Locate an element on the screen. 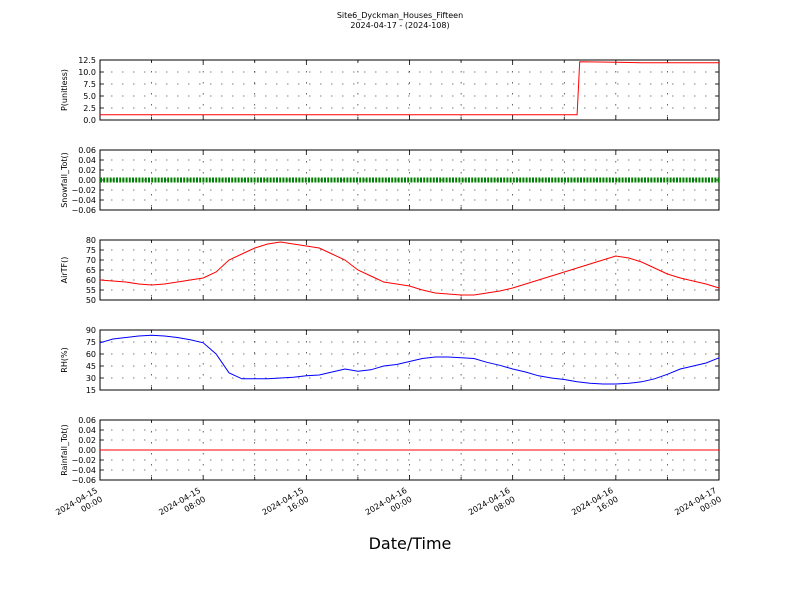 The image size is (800, 600). x-tick-label: 2024-04-1516:00 is located at coordinates (286, 506).